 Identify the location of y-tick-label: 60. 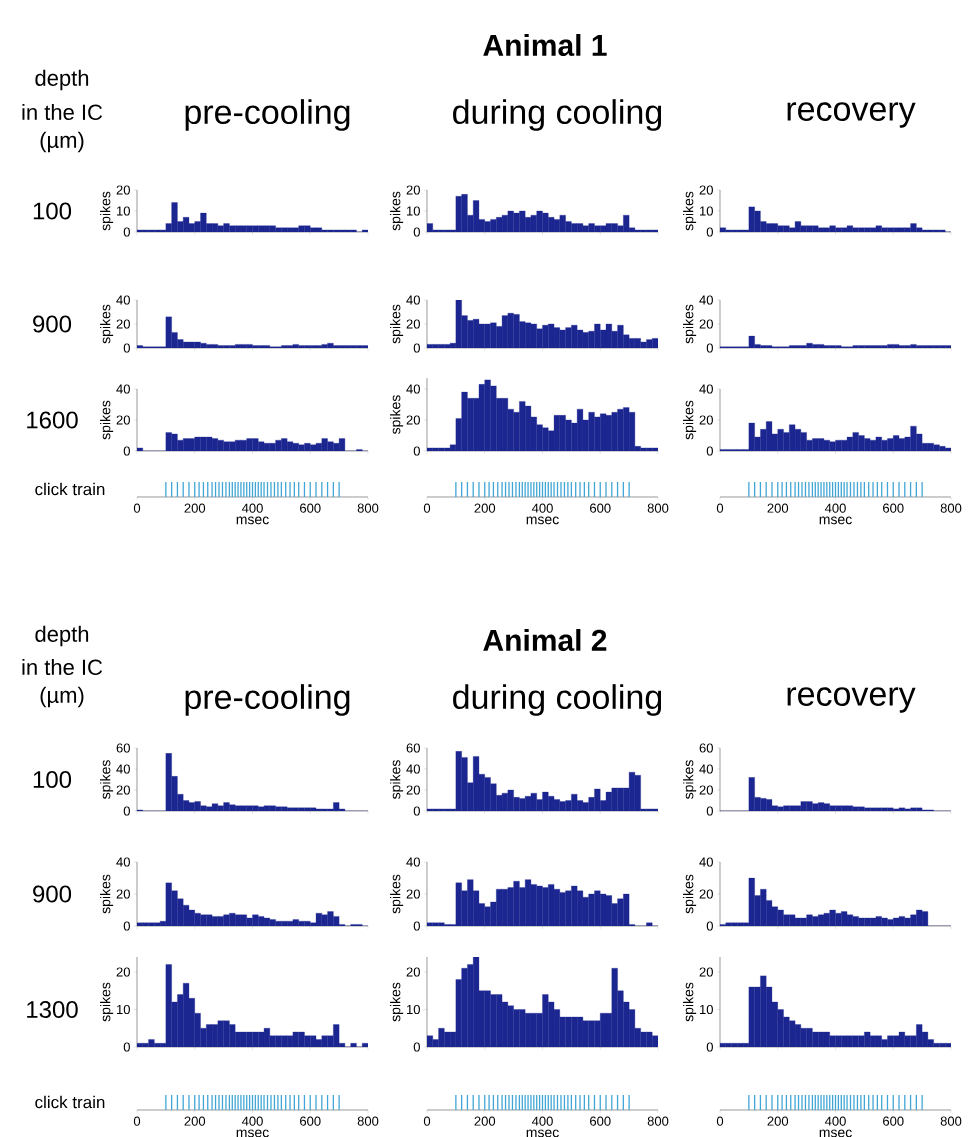
(706, 748).